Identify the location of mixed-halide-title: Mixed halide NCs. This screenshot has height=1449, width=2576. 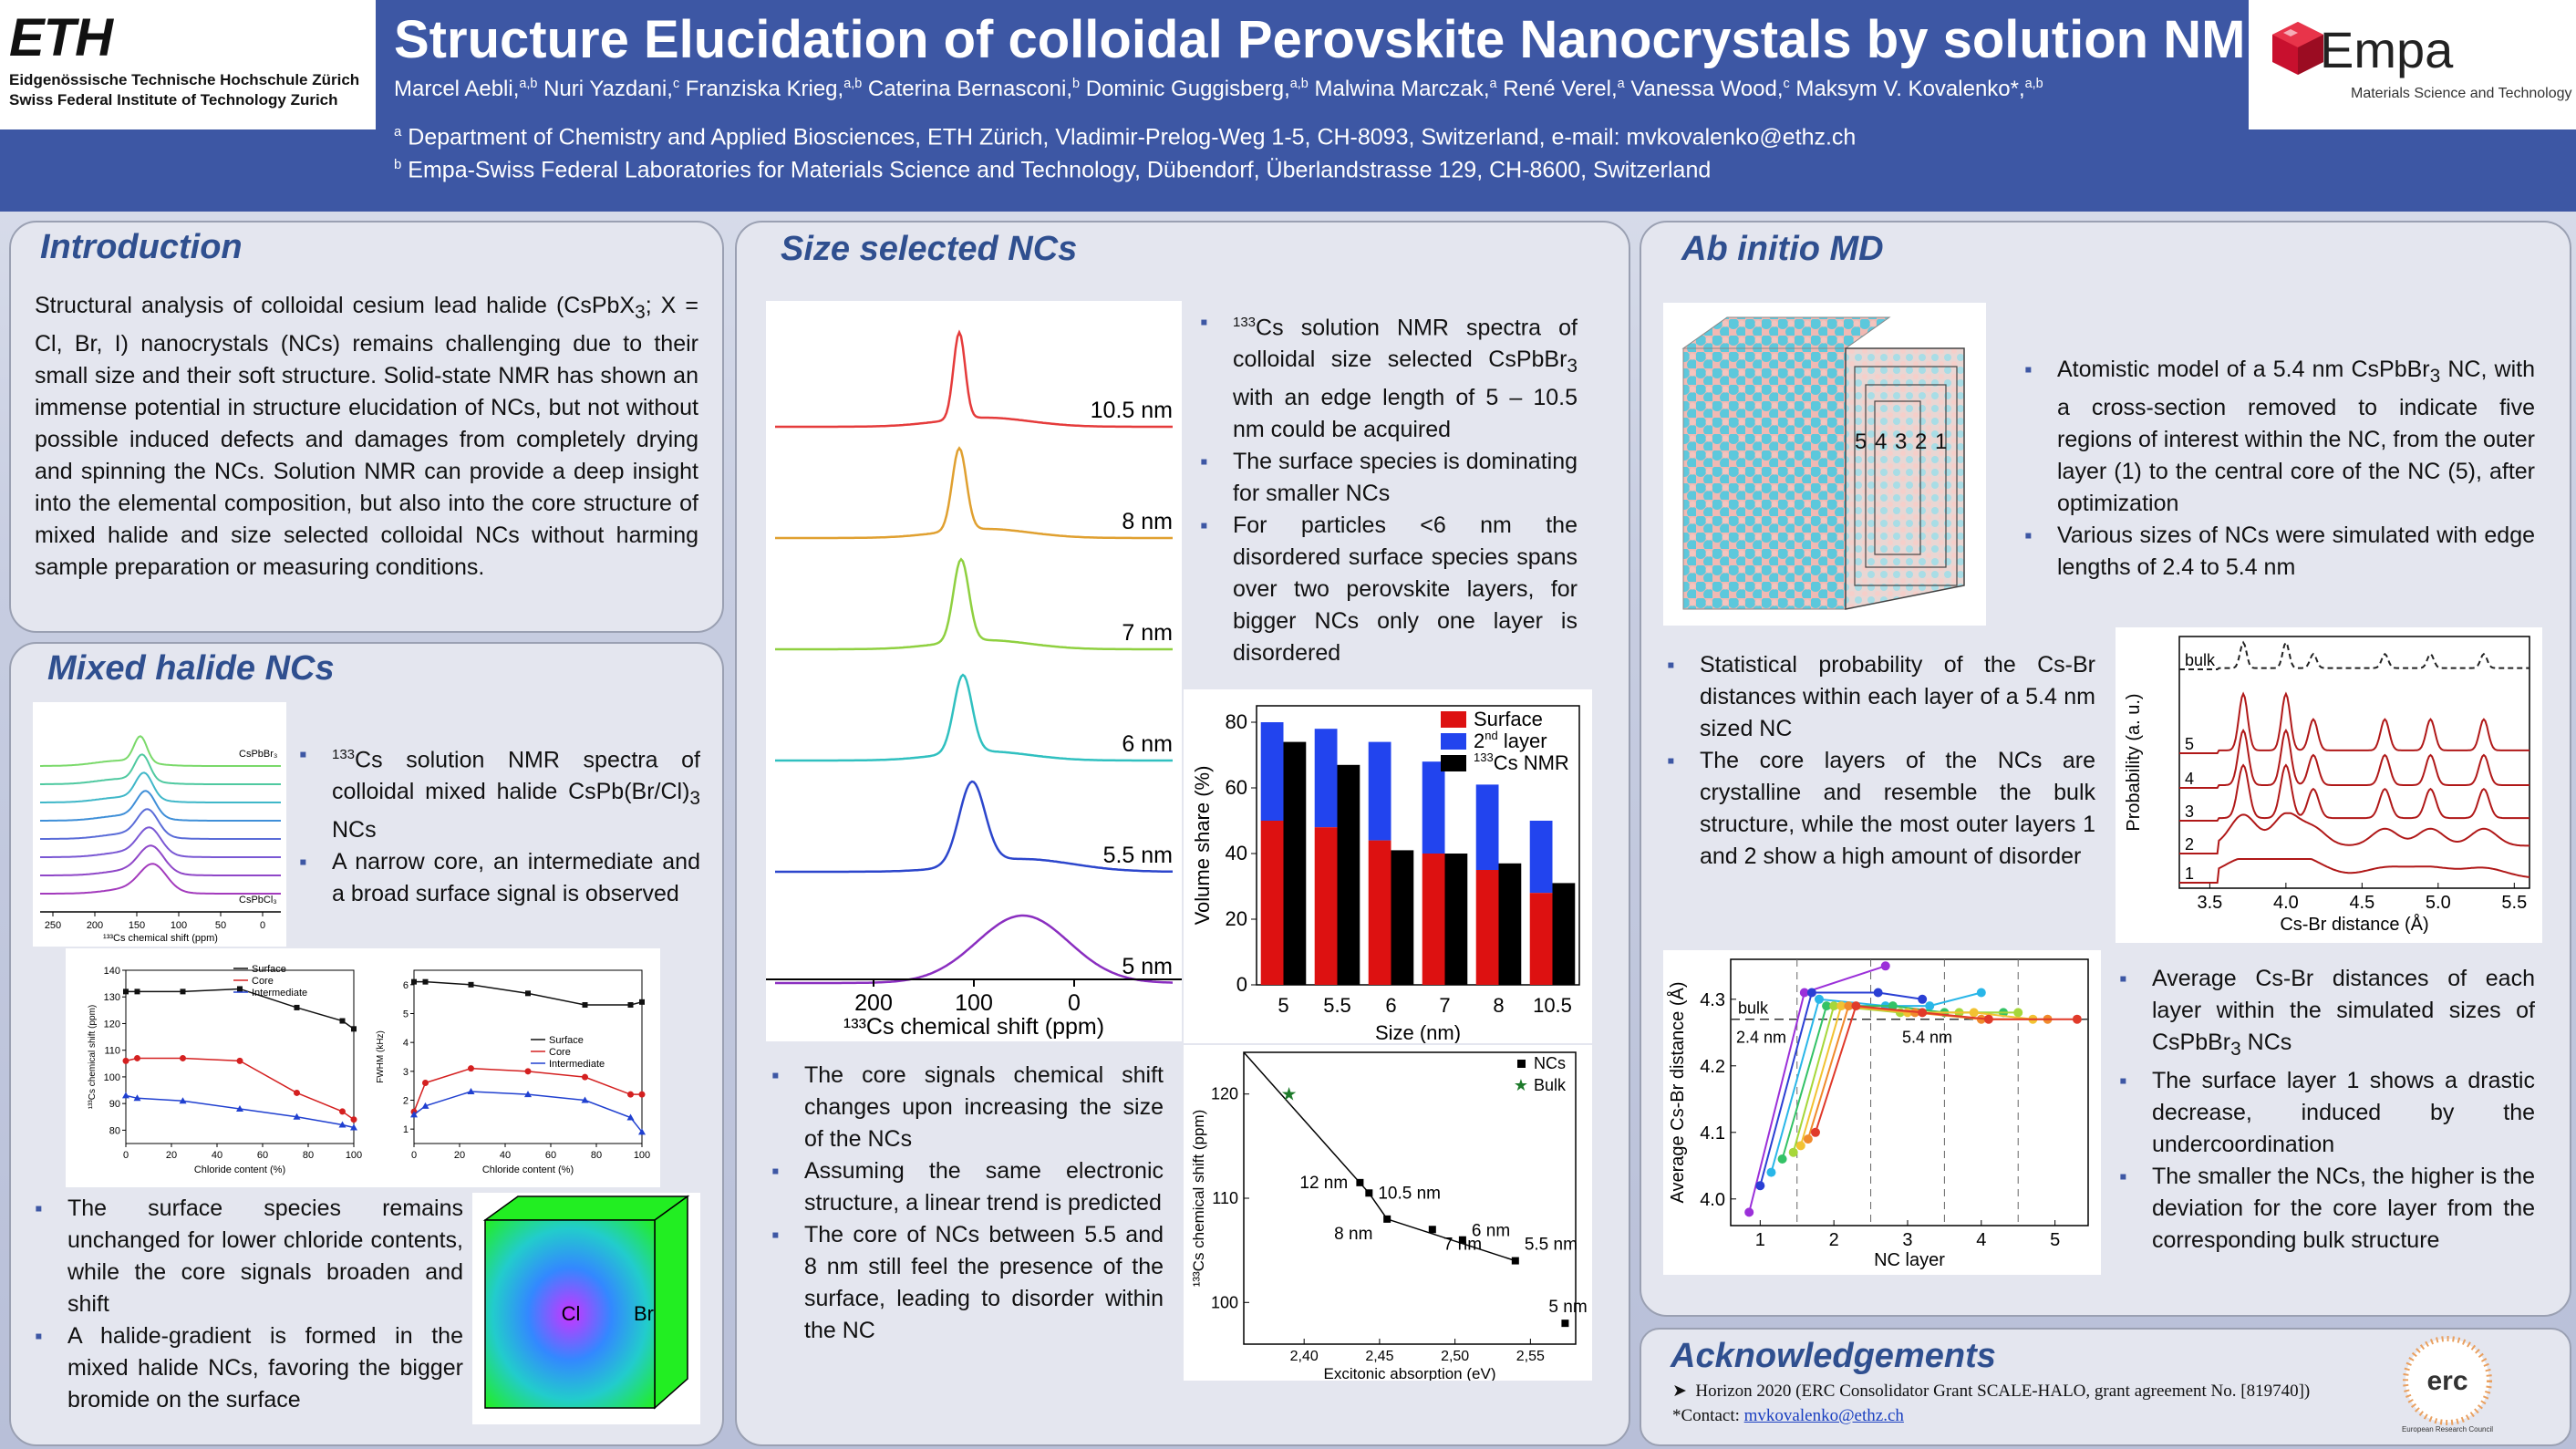
(191, 668).